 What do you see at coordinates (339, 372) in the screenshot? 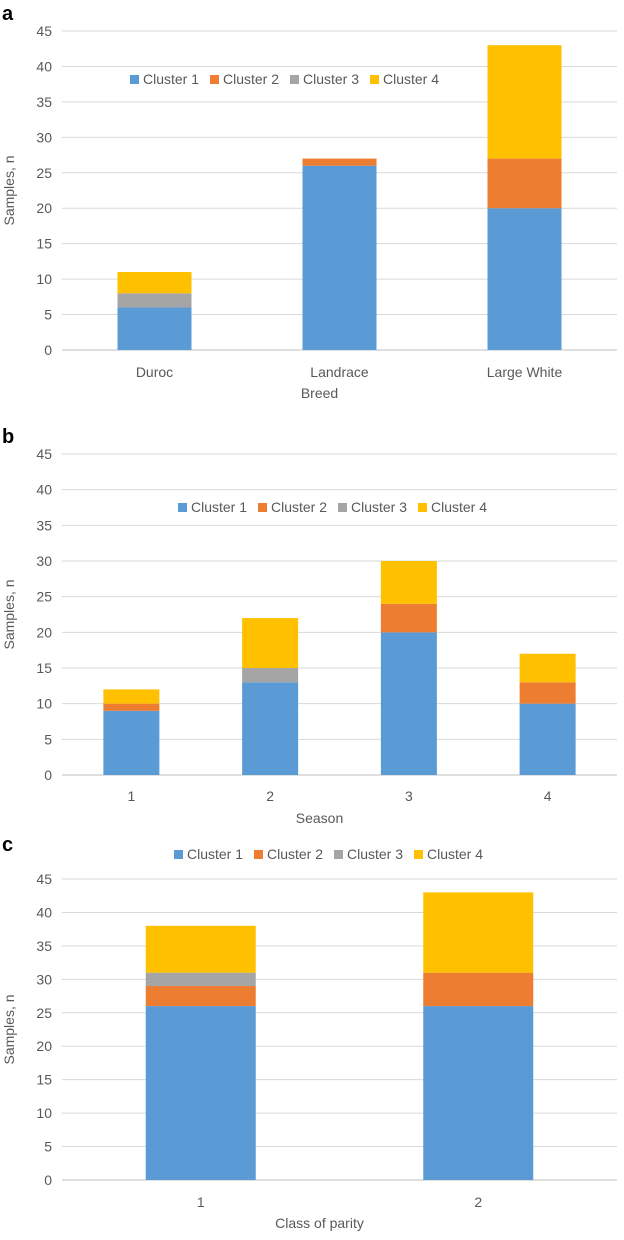
I see `x-tick-label: Landrace` at bounding box center [339, 372].